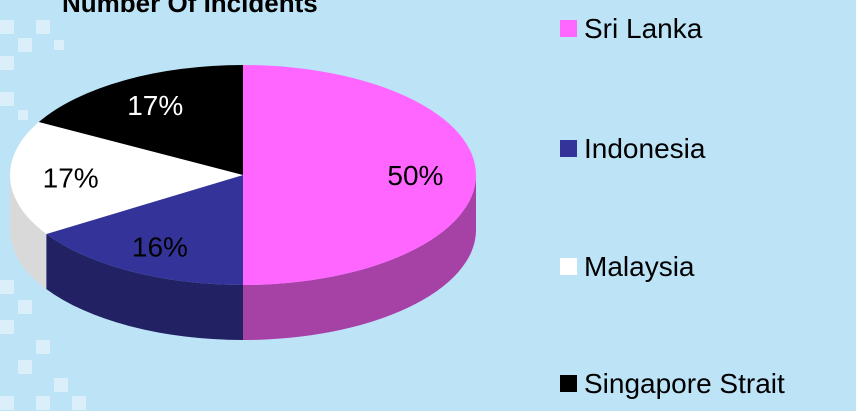 The image size is (856, 411). Describe the element at coordinates (190, 9) in the screenshot. I see `chart-title: Number Of Incidents` at that location.